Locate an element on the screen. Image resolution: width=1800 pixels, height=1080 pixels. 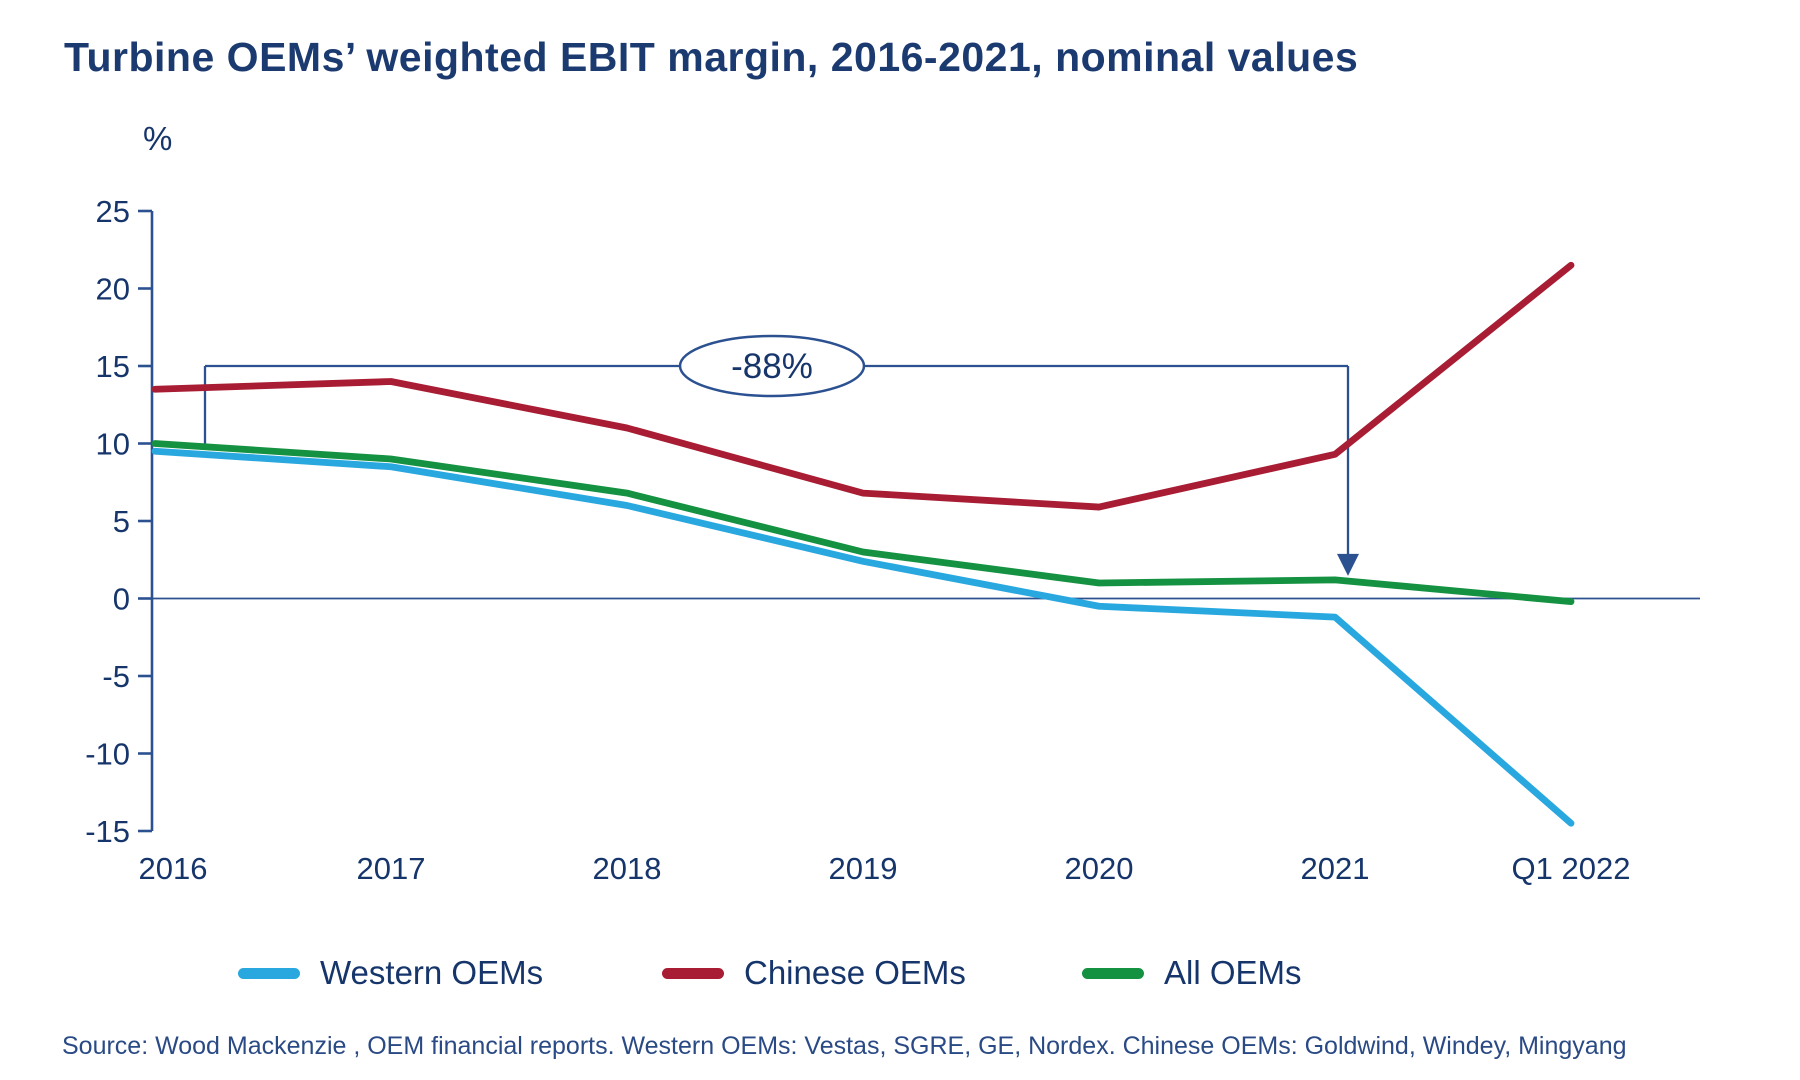
y-tick-label: 20 is located at coordinates (113, 289).